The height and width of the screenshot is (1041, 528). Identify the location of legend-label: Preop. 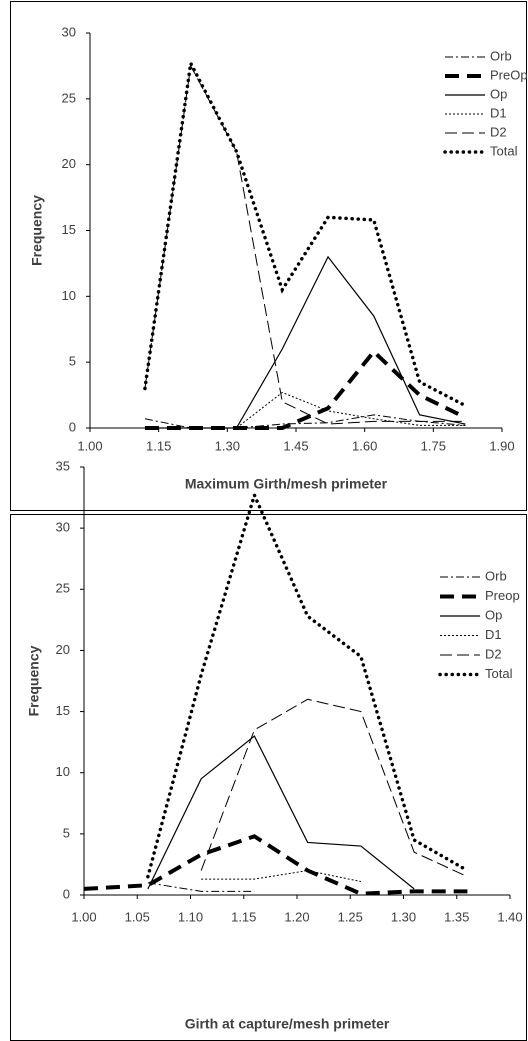
(502, 595).